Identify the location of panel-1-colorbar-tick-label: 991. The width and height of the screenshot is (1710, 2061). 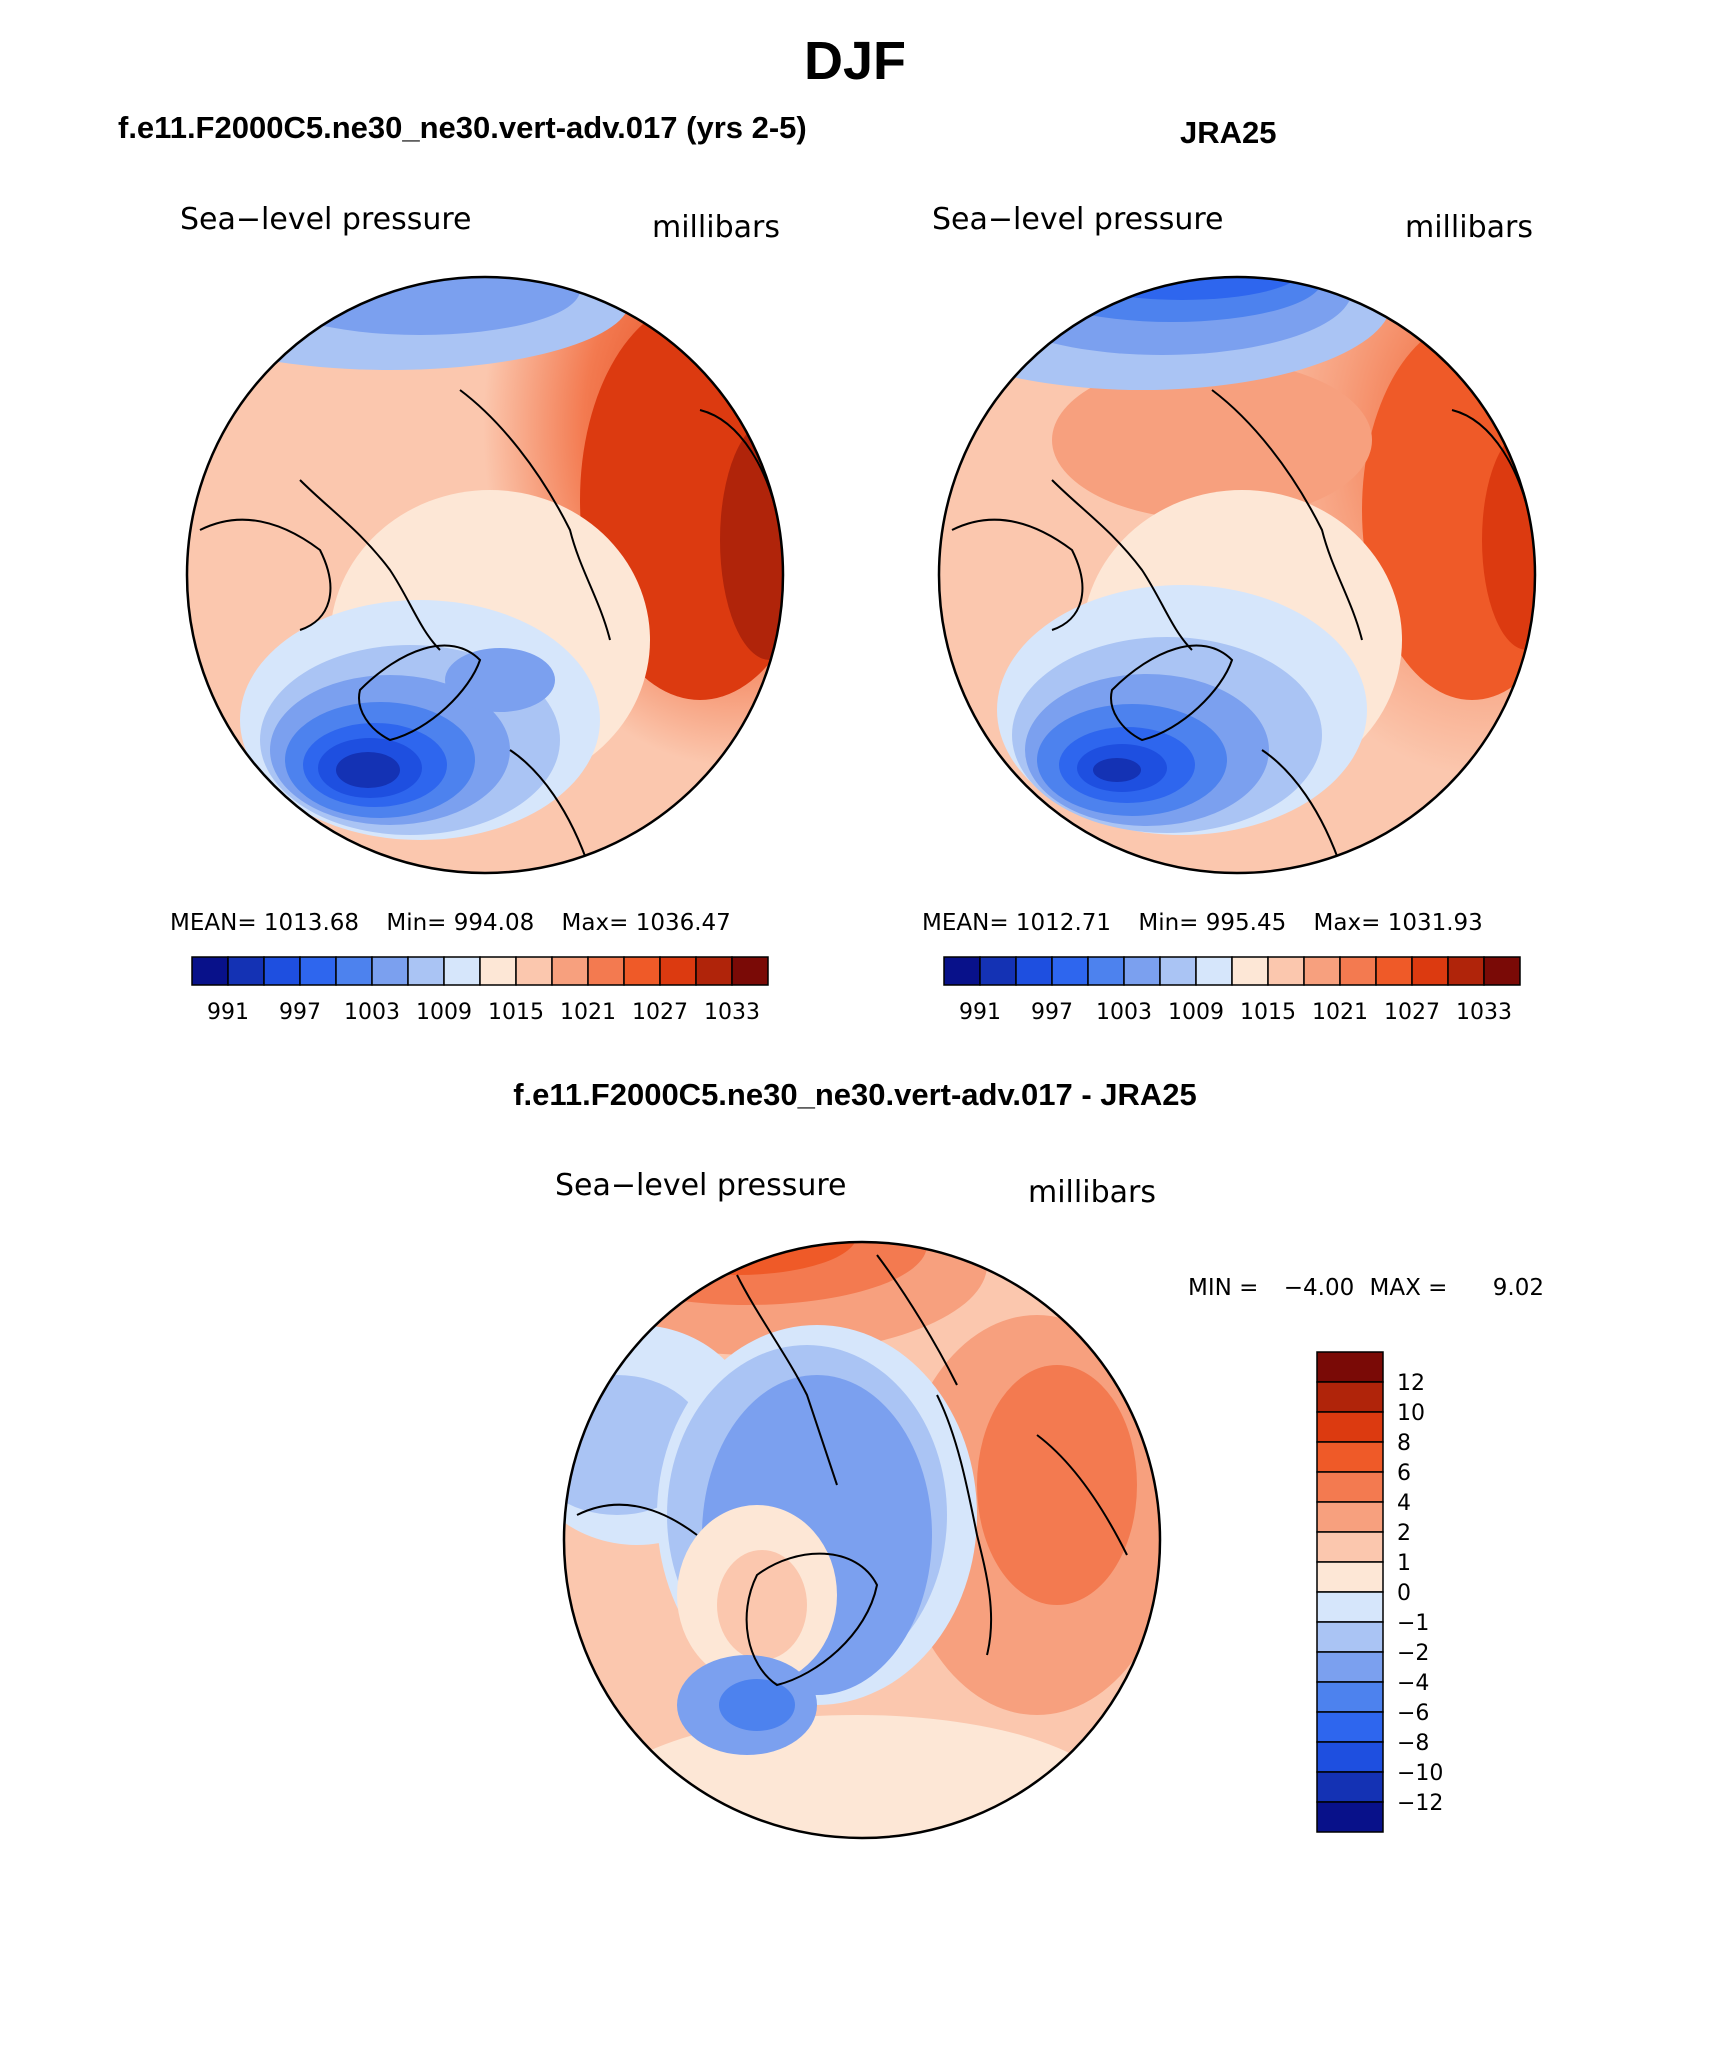
(228, 1012).